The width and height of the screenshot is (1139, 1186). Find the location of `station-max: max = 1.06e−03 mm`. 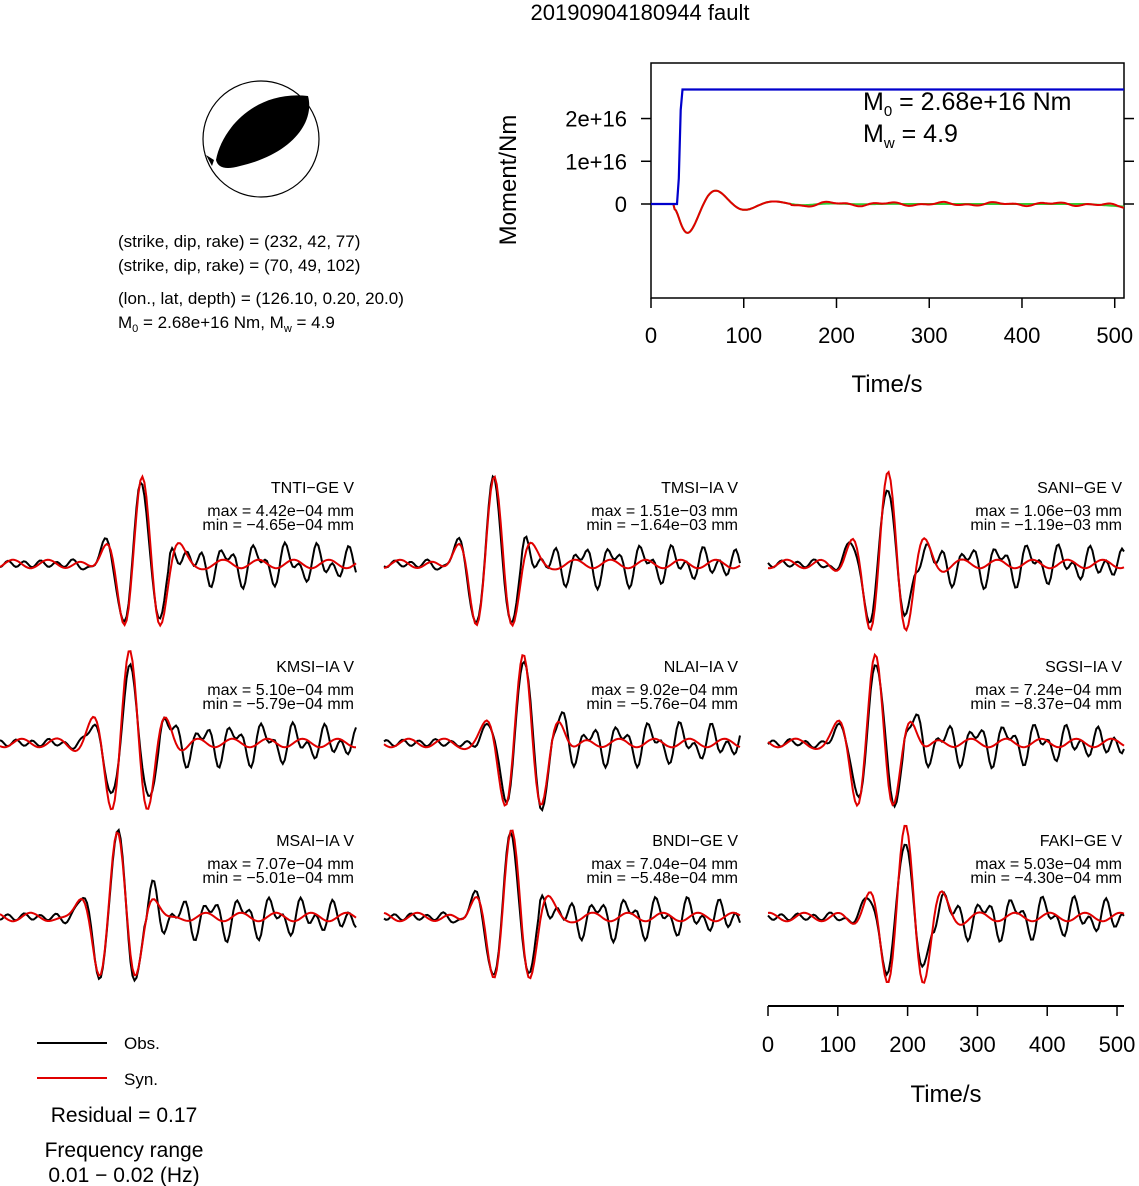

station-max: max = 1.06e−03 mm is located at coordinates (1048, 511).